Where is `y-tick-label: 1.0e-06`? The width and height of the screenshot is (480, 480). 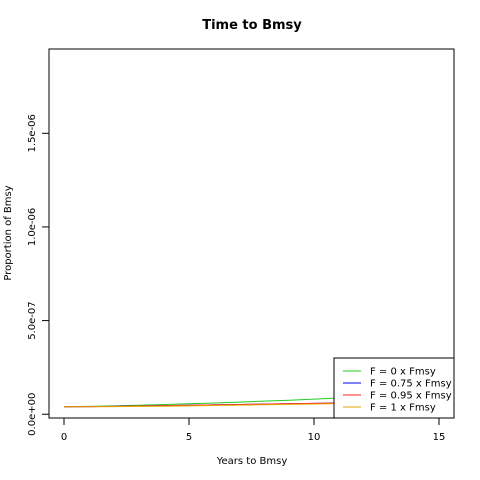
y-tick-label: 1.0e-06 is located at coordinates (32, 227).